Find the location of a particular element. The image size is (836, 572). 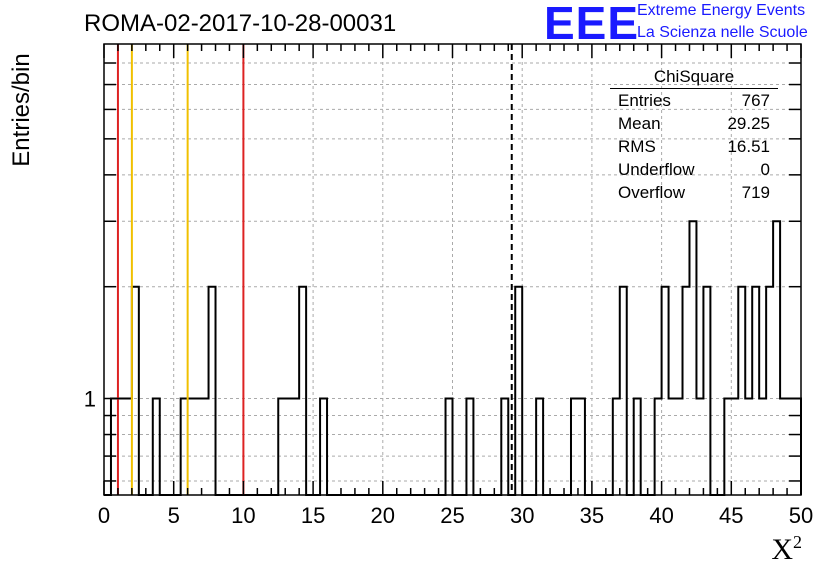

x-axis-label-base: X is located at coordinates (782, 549).